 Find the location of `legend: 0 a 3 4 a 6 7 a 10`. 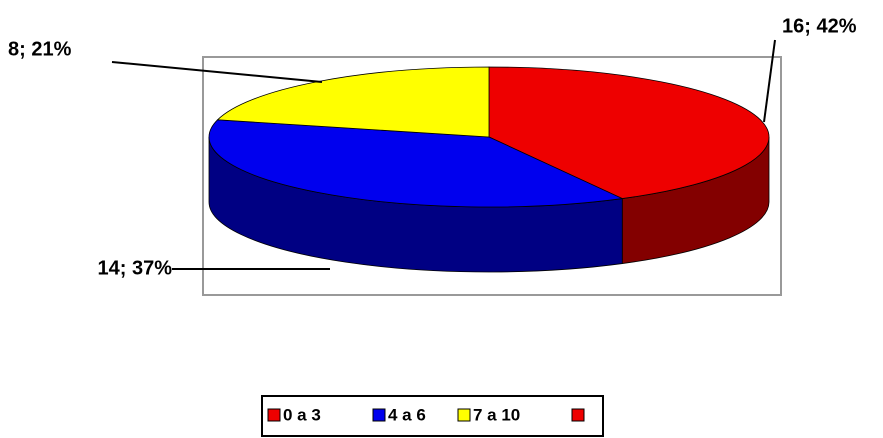

legend: 0 a 3 4 a 6 7 a 10 is located at coordinates (432, 416).